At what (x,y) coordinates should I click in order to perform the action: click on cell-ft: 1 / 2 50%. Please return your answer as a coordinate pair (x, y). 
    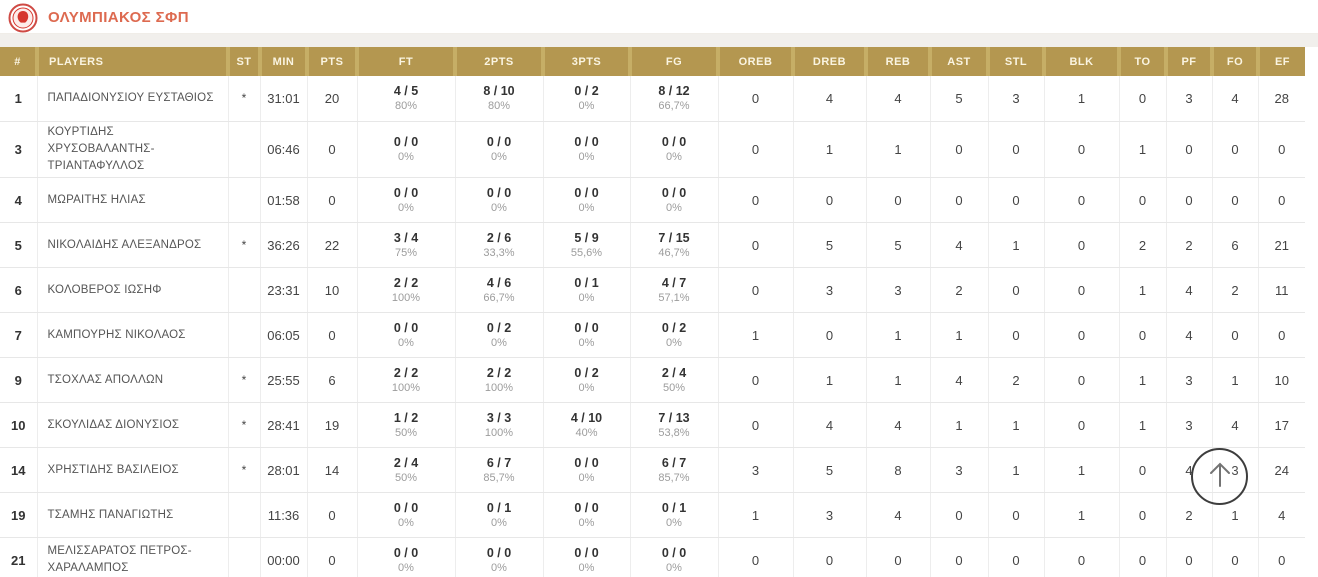
    Looking at the image, I should click on (405, 425).